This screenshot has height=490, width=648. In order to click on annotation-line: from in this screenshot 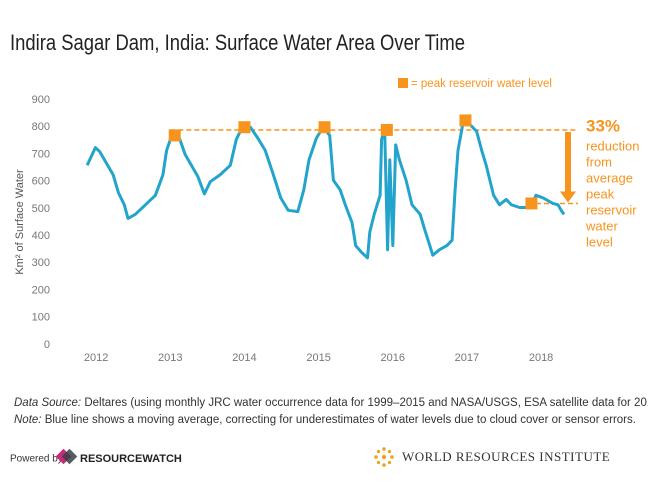, I will do `click(599, 161)`.